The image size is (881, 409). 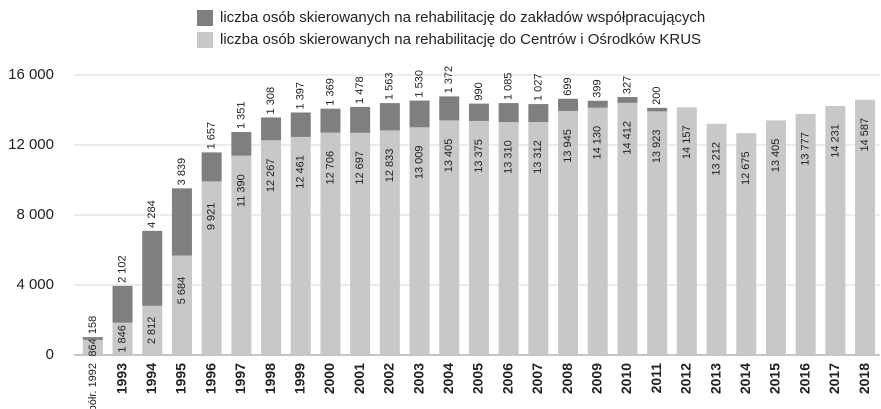 I want to click on value-label: 699, so click(x=568, y=86).